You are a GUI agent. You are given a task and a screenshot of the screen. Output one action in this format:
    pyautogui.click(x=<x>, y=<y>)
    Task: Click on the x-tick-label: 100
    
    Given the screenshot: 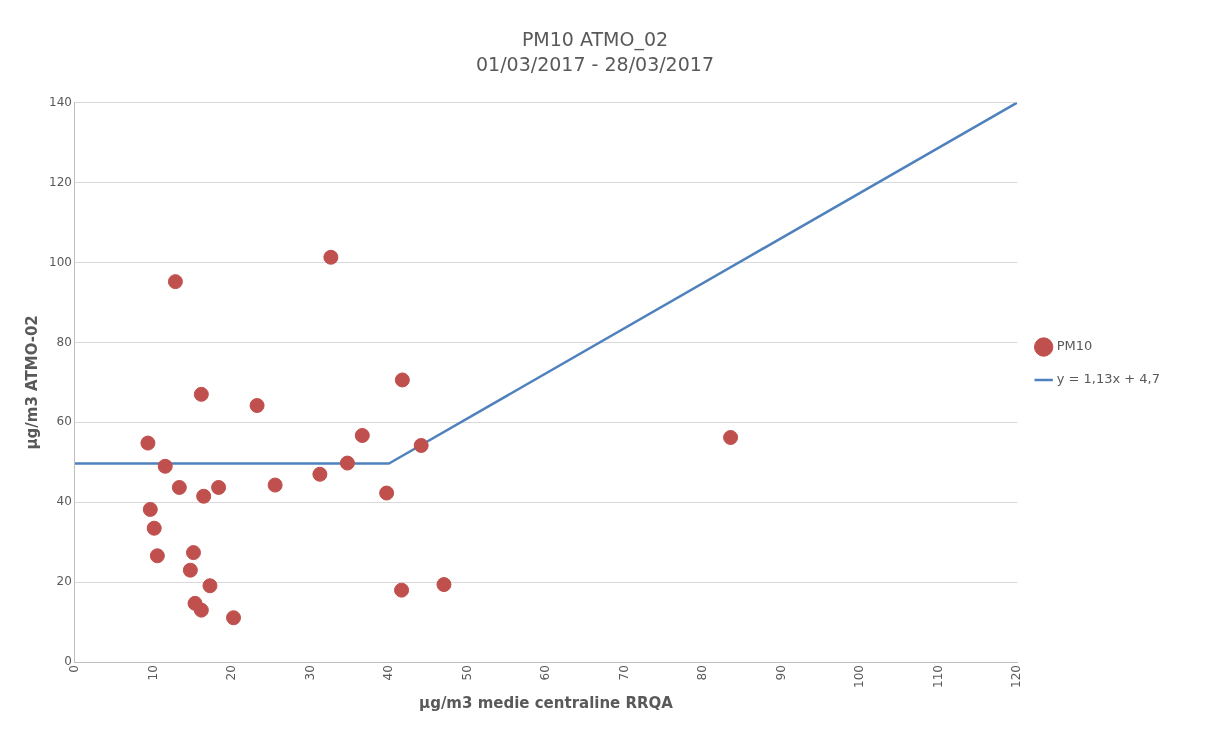 What is the action you would take?
    pyautogui.click(x=859, y=676)
    